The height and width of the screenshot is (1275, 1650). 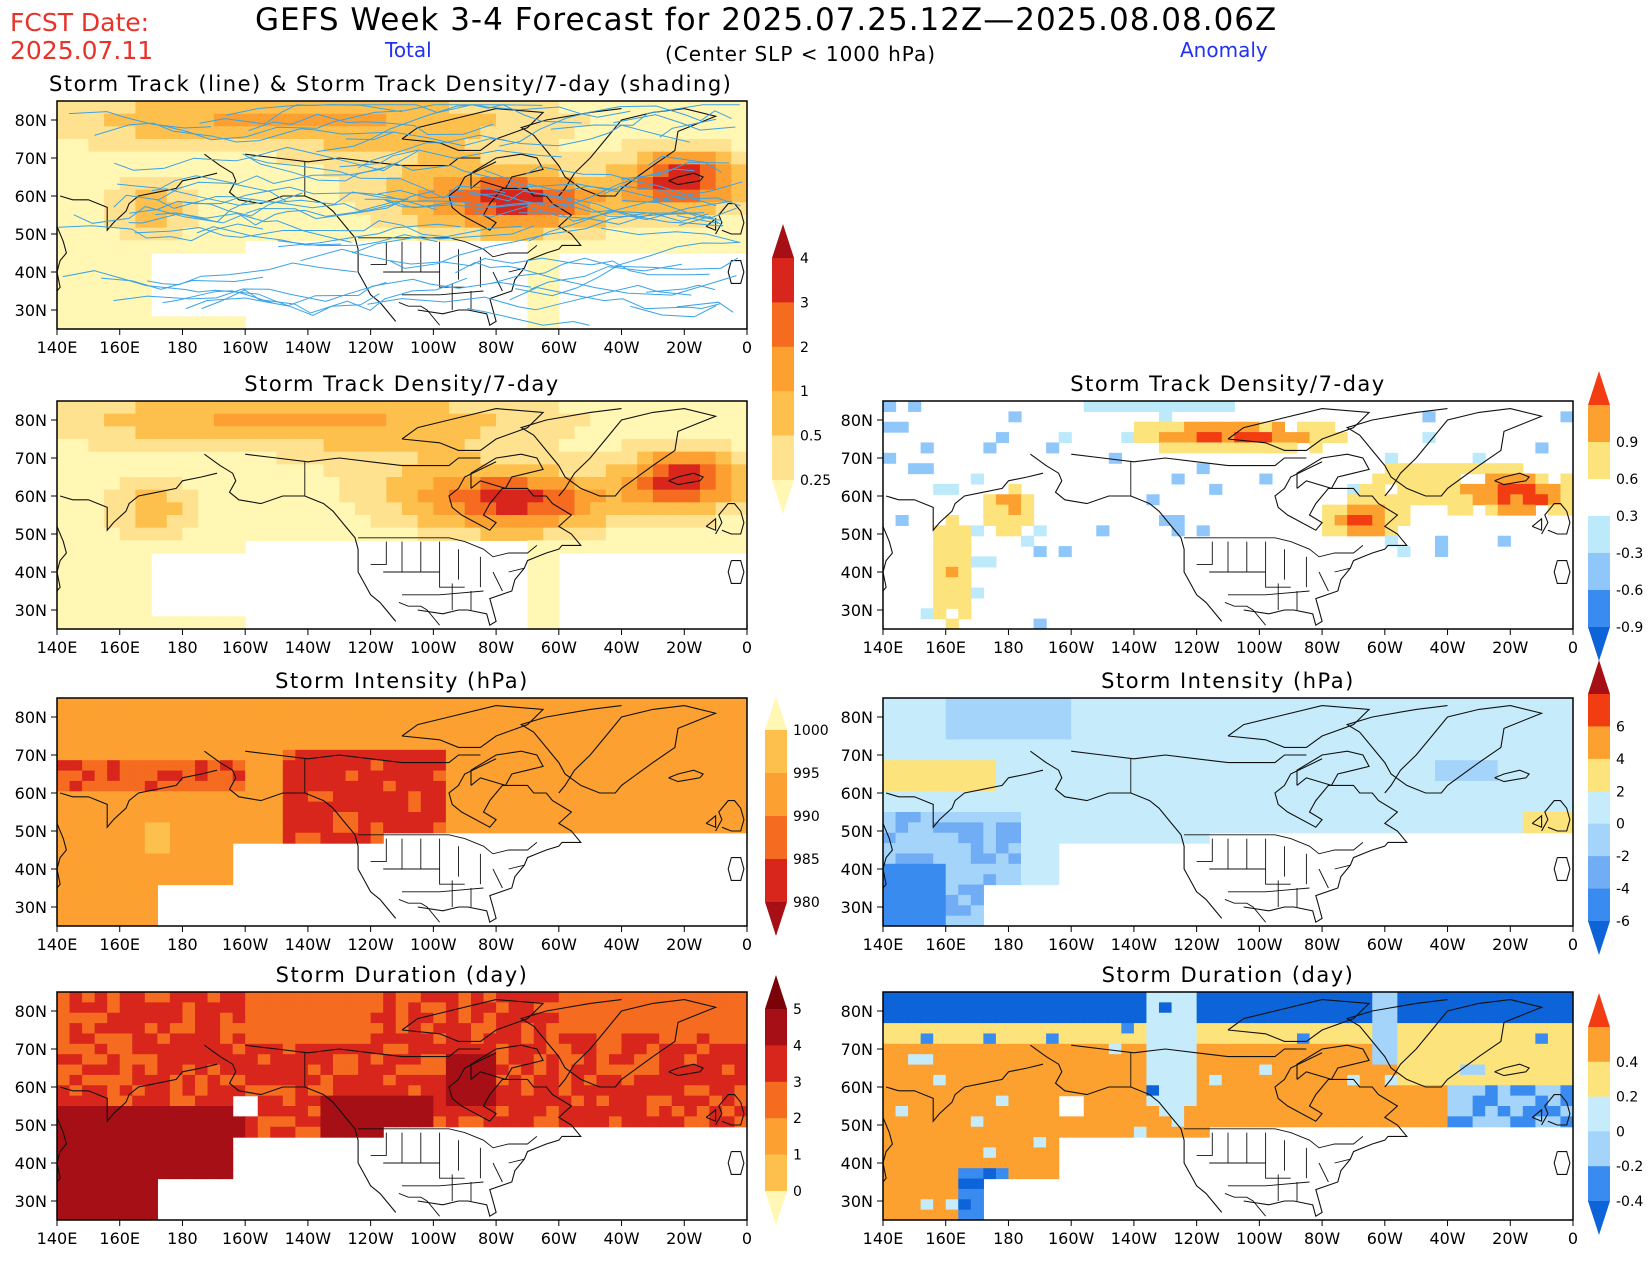 I want to click on lat-label: 80N, so click(x=31, y=420).